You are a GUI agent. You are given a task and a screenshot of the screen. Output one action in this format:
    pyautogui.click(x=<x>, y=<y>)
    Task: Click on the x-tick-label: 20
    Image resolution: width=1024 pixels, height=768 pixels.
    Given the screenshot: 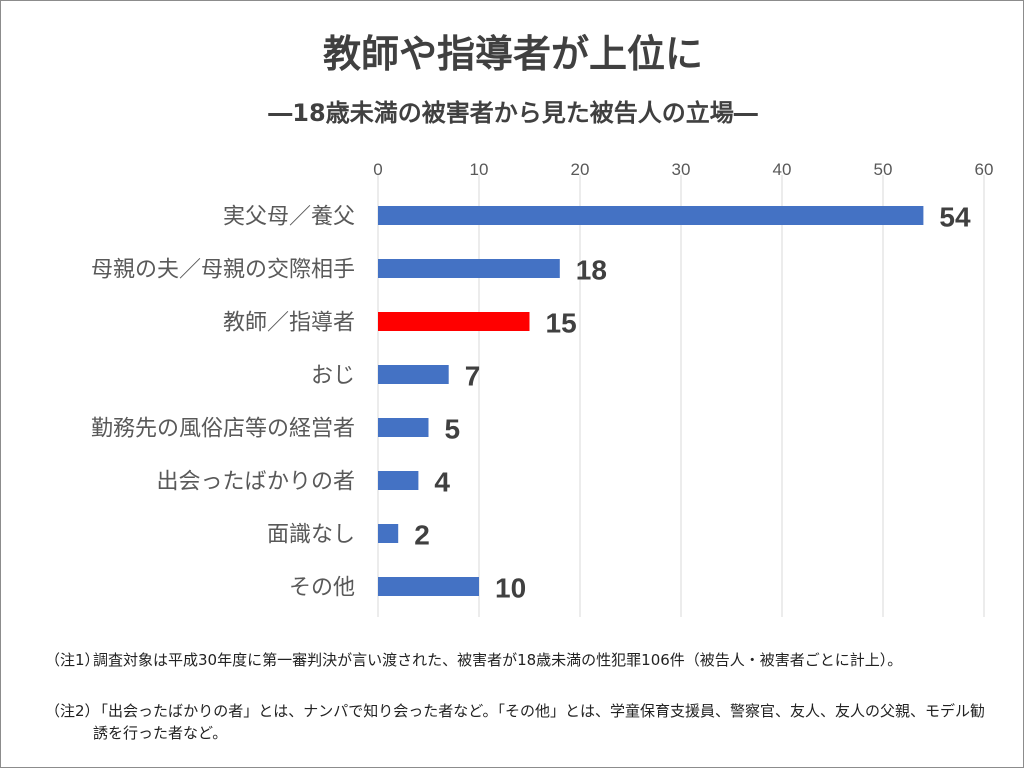 What is the action you would take?
    pyautogui.click(x=580, y=169)
    